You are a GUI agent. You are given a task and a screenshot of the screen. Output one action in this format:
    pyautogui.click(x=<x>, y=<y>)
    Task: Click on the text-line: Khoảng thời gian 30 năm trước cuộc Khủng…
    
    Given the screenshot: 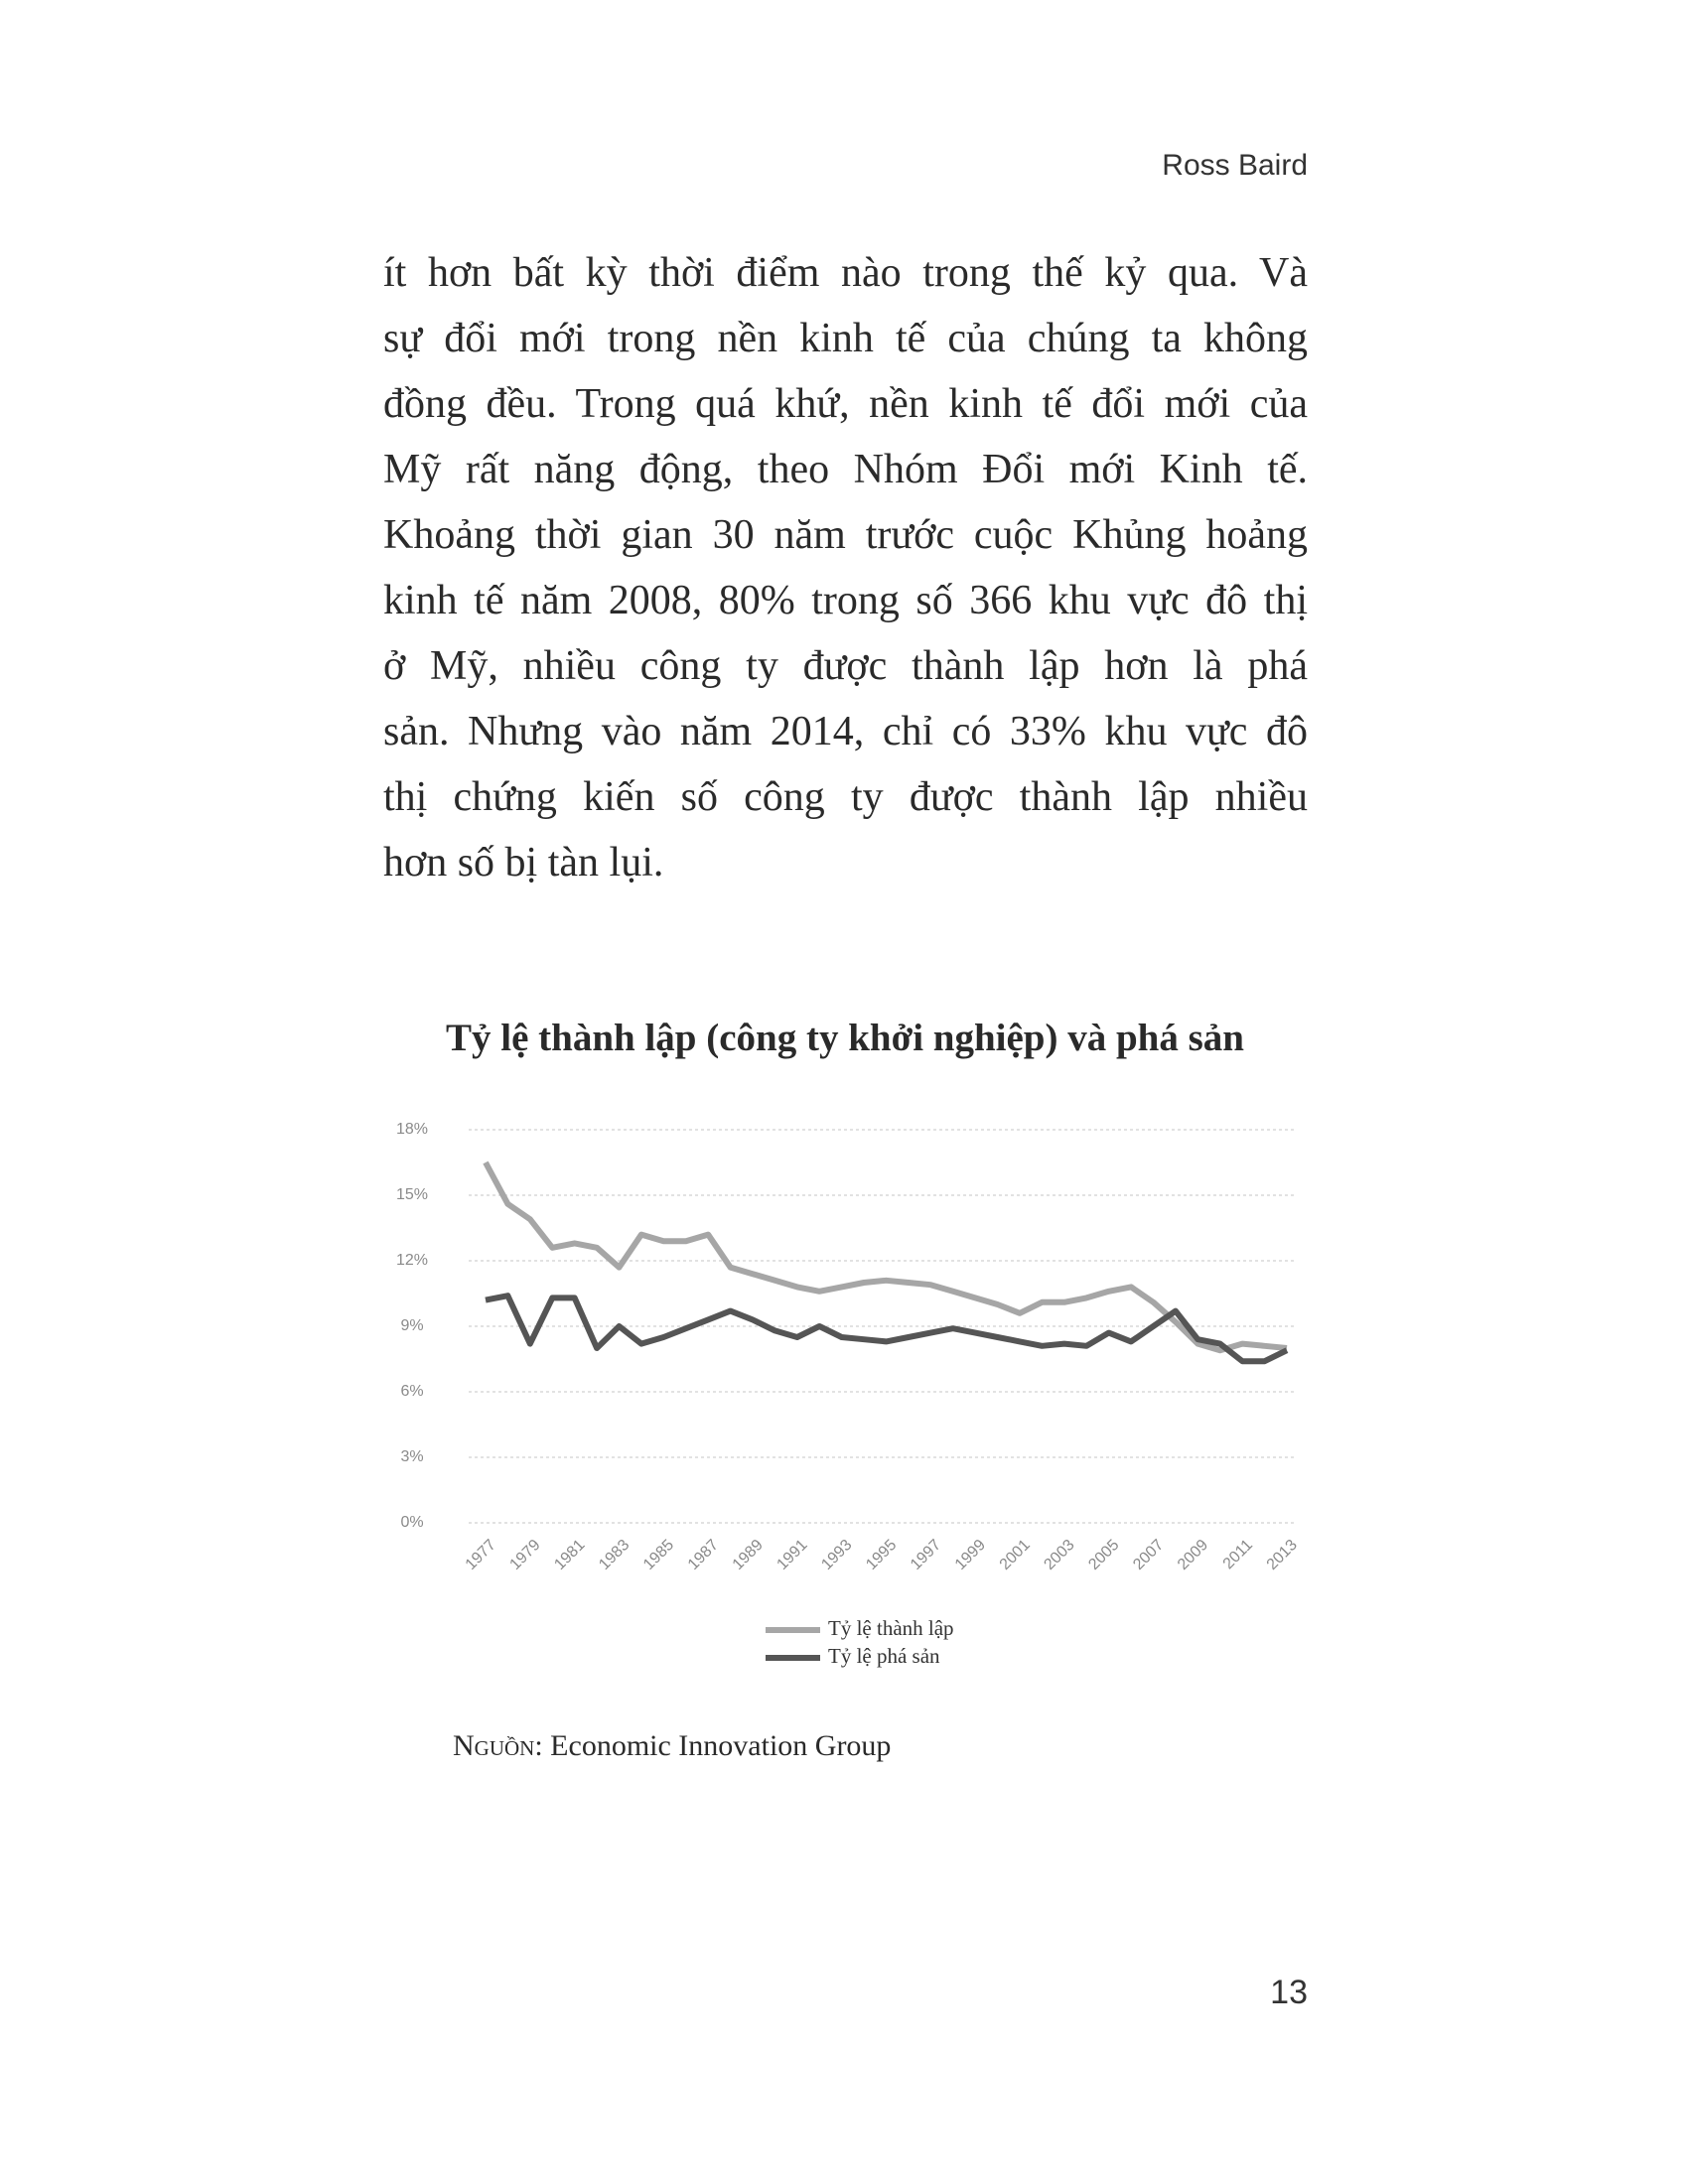 What is the action you would take?
    pyautogui.click(x=845, y=535)
    